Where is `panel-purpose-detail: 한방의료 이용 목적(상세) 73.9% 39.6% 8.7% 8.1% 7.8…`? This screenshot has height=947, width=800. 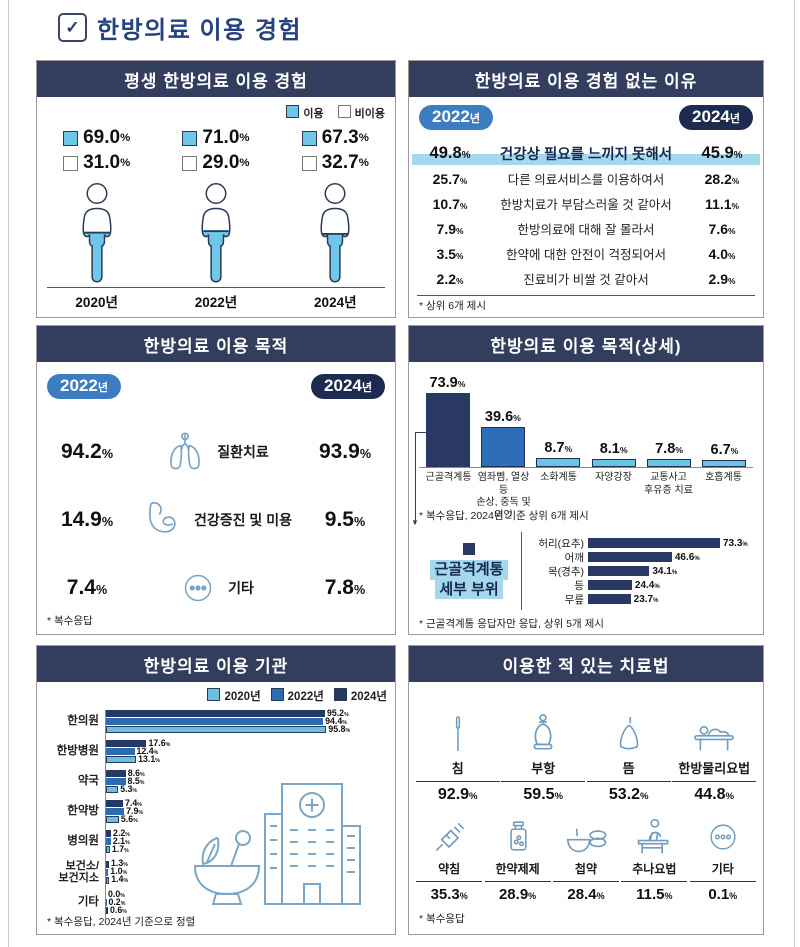 panel-purpose-detail: 한방의료 이용 목적(상세) 73.9% 39.6% 8.7% 8.1% 7.8… is located at coordinates (586, 480).